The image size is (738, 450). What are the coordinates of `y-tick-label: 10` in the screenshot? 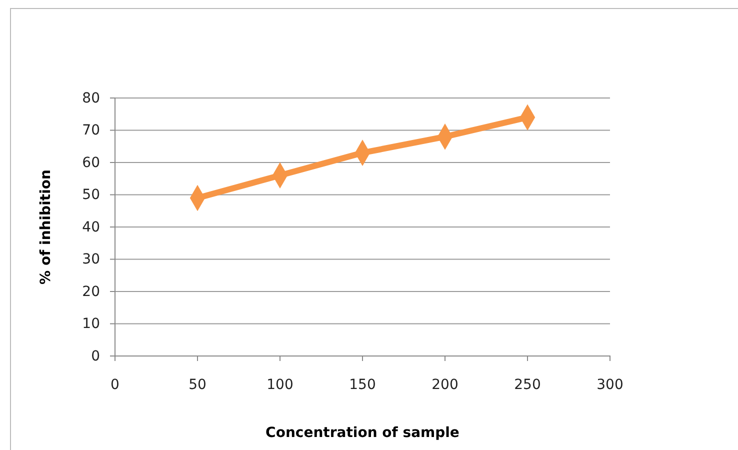 It's located at (91, 324).